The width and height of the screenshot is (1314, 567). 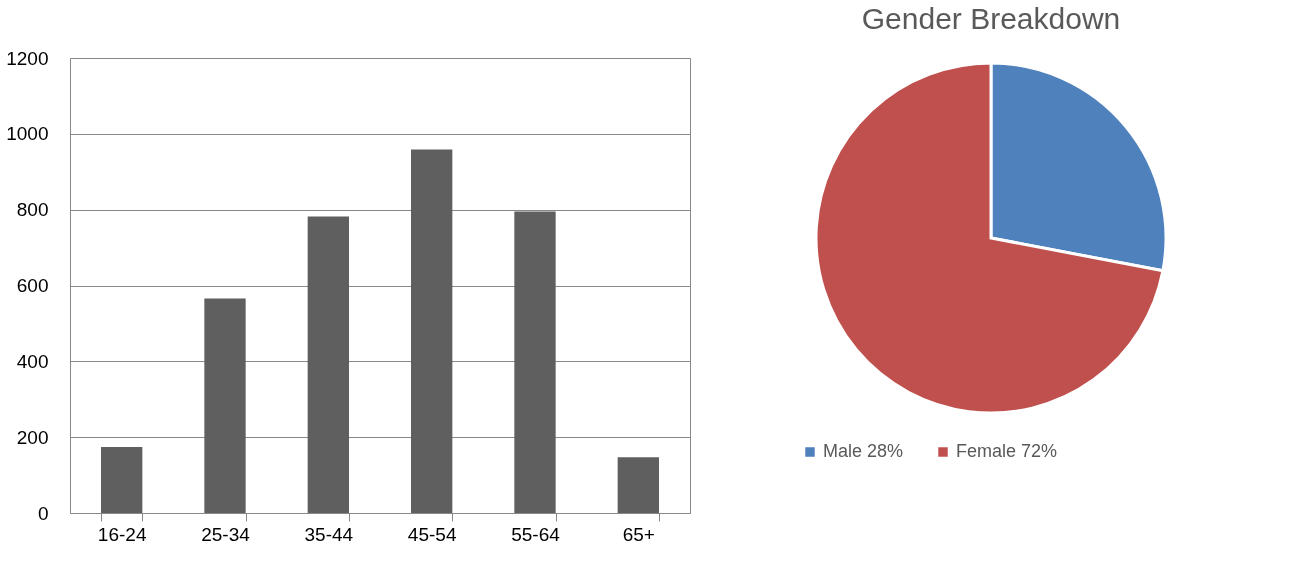 What do you see at coordinates (122, 534) in the screenshot?
I see `x-tick-label: 16-24` at bounding box center [122, 534].